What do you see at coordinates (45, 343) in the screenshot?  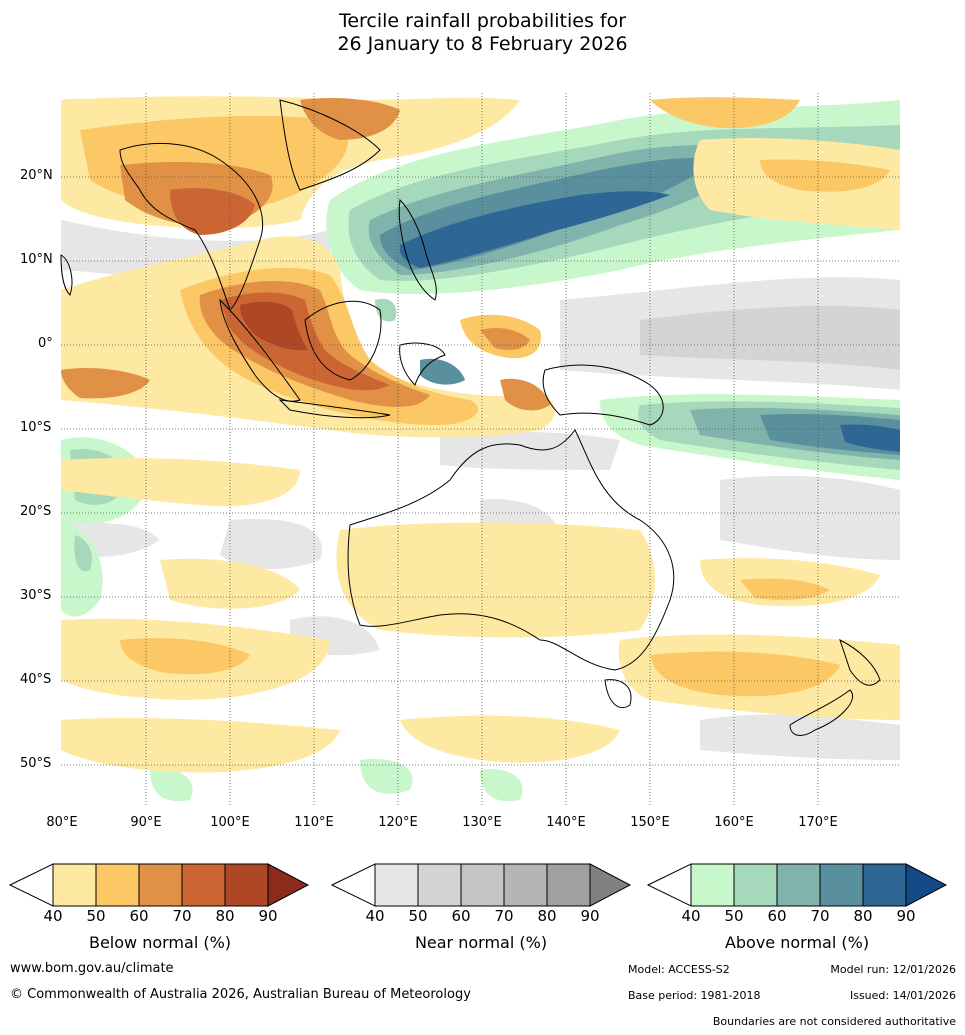 I see `lat-label: 0°` at bounding box center [45, 343].